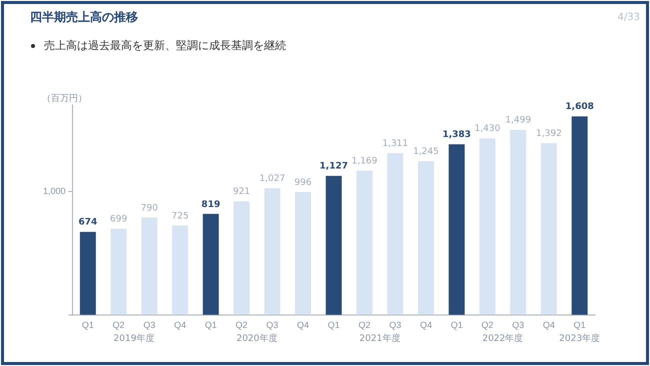 This screenshot has height=366, width=650. Describe the element at coordinates (629, 17) in the screenshot. I see `text: 4/33` at that location.